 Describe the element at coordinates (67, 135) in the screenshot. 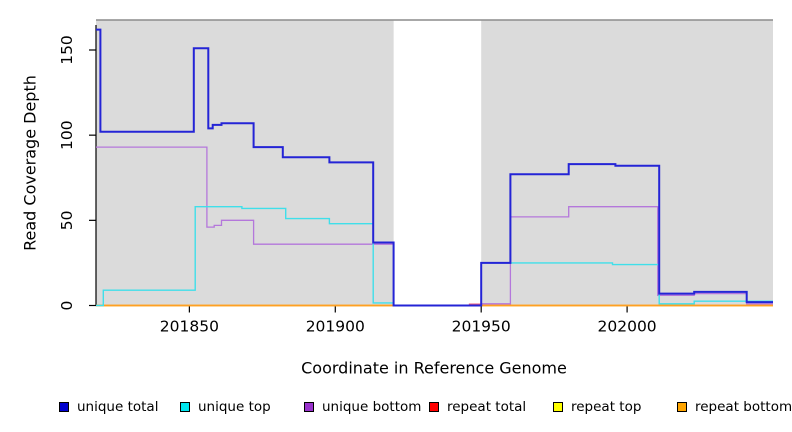

I see `y-tick-label: 100` at that location.